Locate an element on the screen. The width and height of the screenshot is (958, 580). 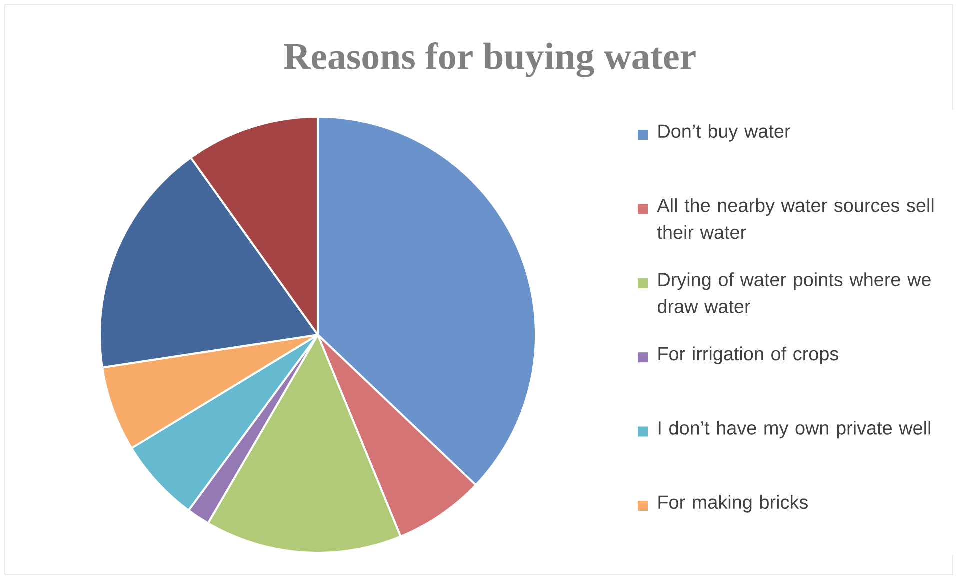
legend-label: For making bricks is located at coordinates (733, 504).